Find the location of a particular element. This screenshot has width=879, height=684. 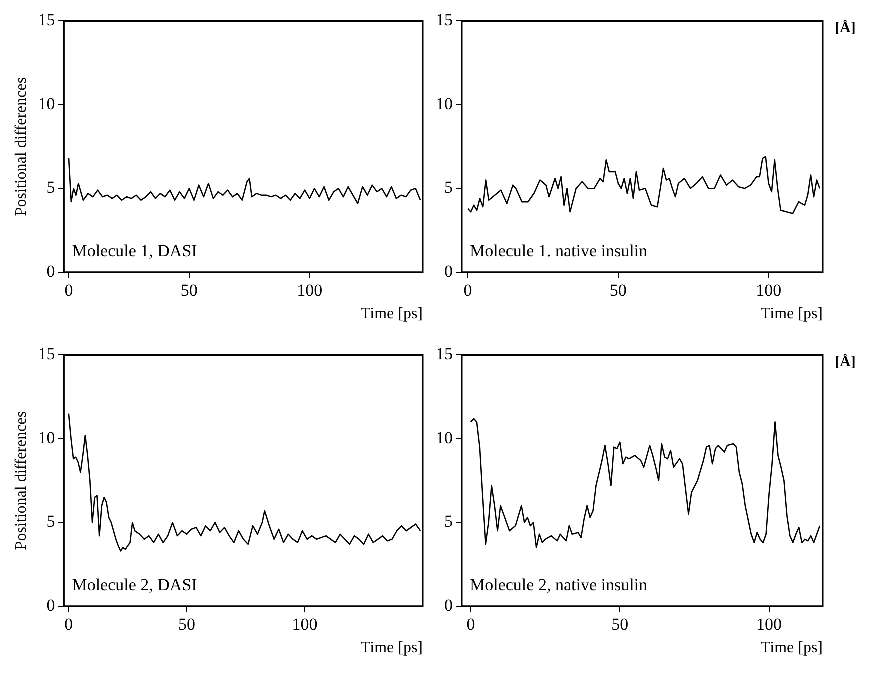

annotation: Molecule 1. native insulin is located at coordinates (559, 250).